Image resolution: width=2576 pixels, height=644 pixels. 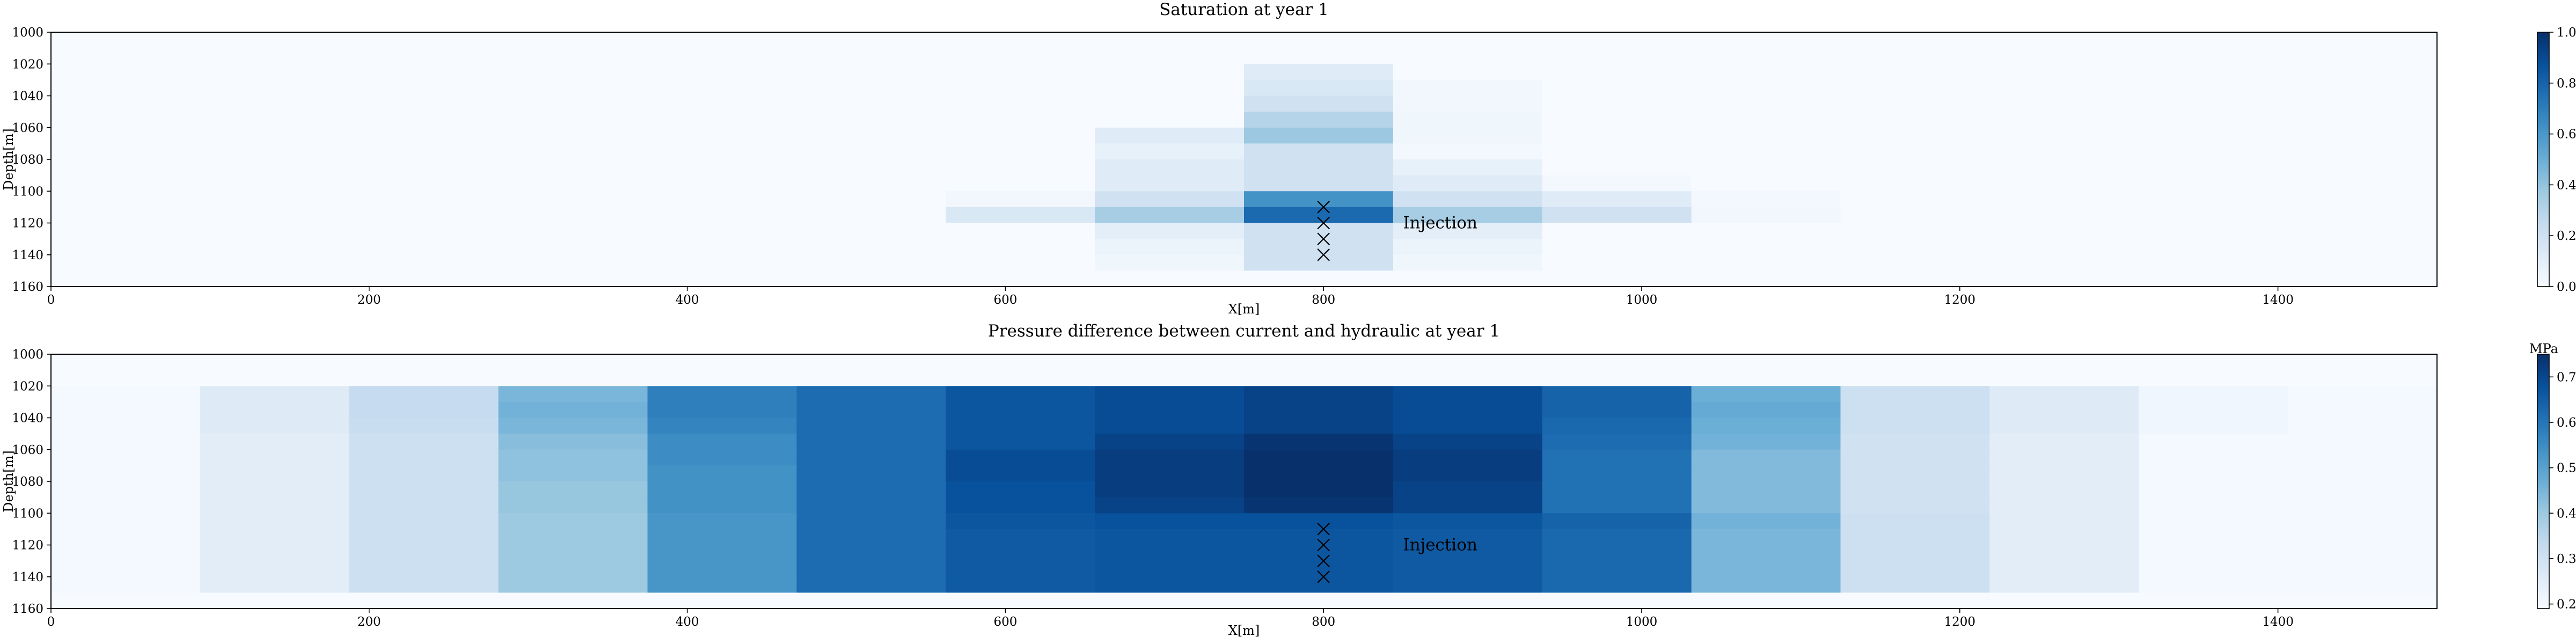 What do you see at coordinates (2566, 559) in the screenshot?
I see `colorbar-tick-label: 0.3` at bounding box center [2566, 559].